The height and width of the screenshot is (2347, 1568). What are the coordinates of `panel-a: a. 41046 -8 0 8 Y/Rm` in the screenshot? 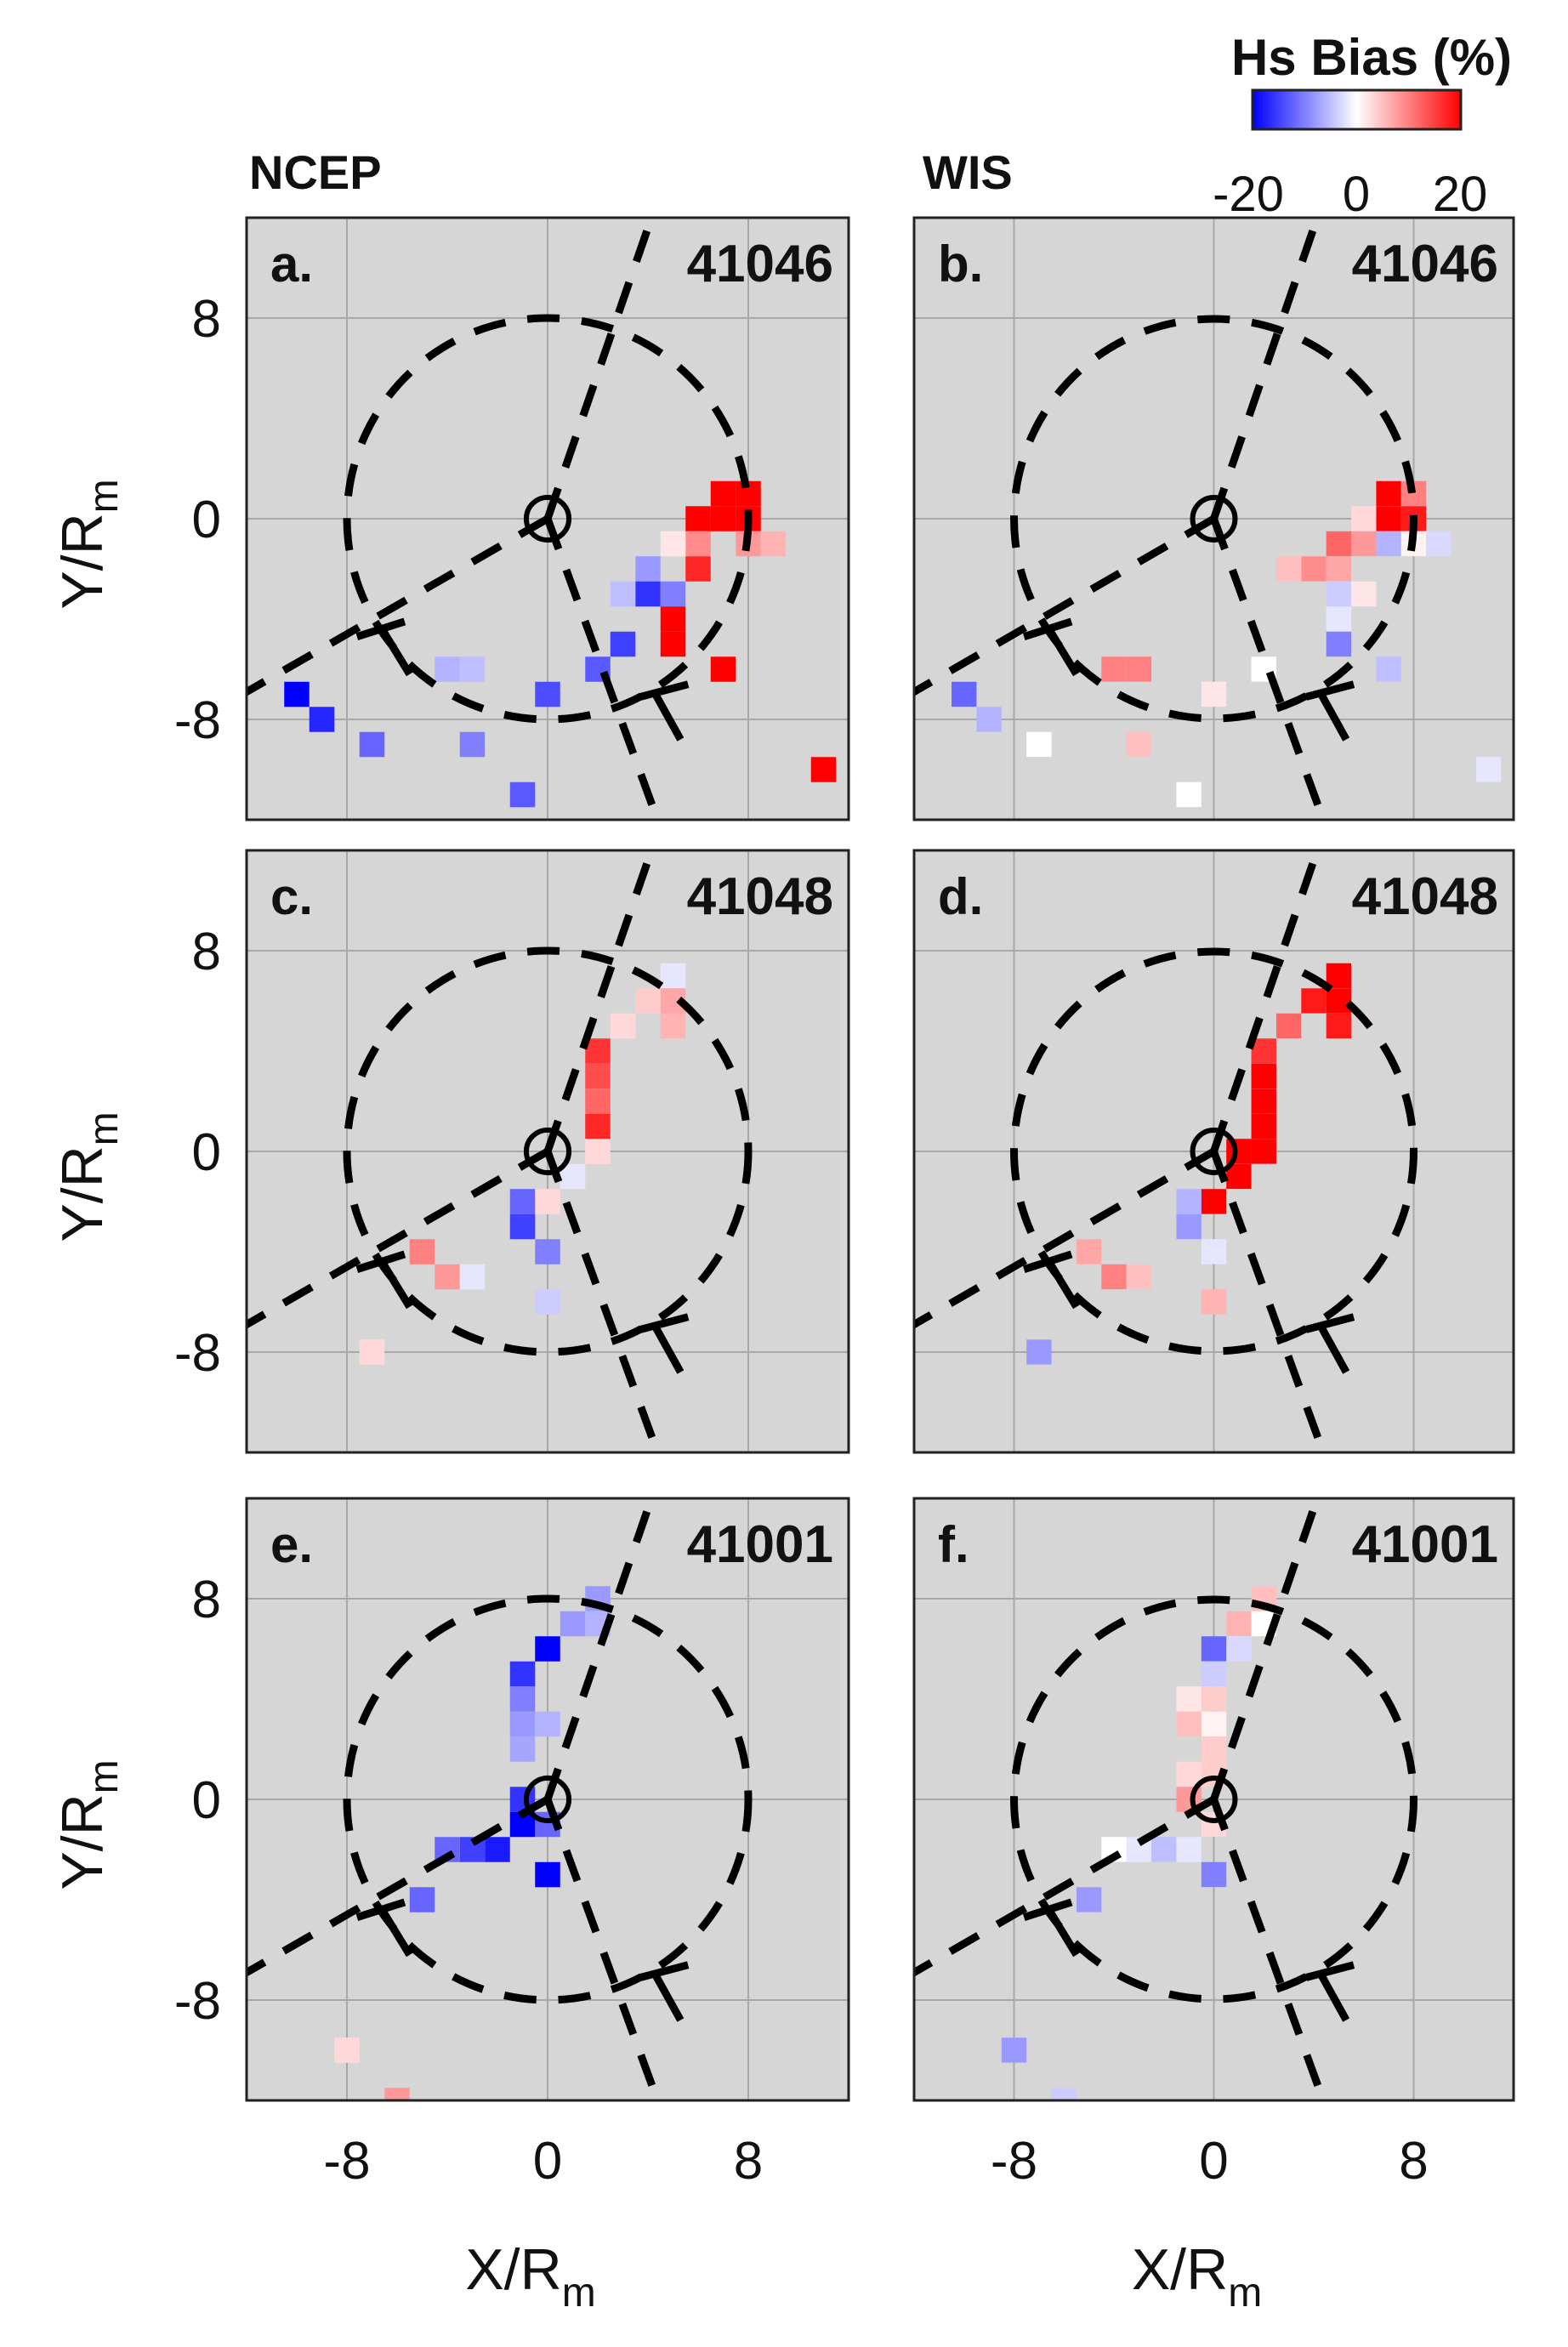 It's located at (450, 518).